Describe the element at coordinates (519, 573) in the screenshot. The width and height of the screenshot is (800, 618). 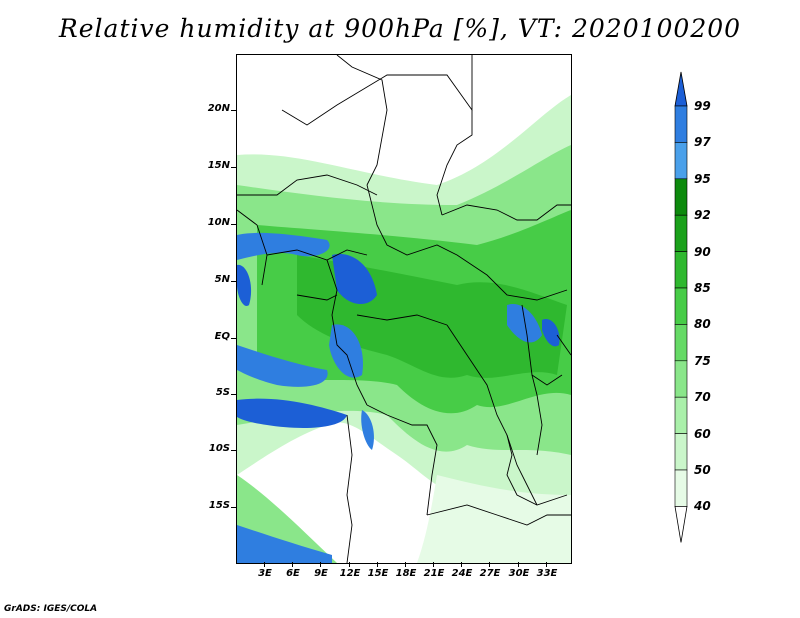
I see `lon-label: 30E` at that location.